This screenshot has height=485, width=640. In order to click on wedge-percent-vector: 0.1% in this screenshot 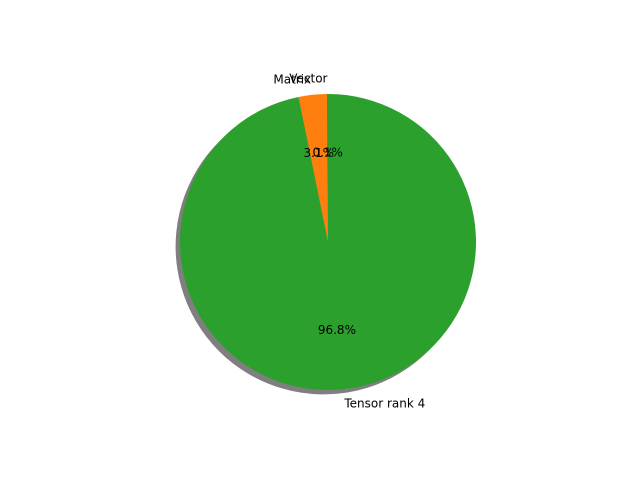, I will do `click(327, 153)`.